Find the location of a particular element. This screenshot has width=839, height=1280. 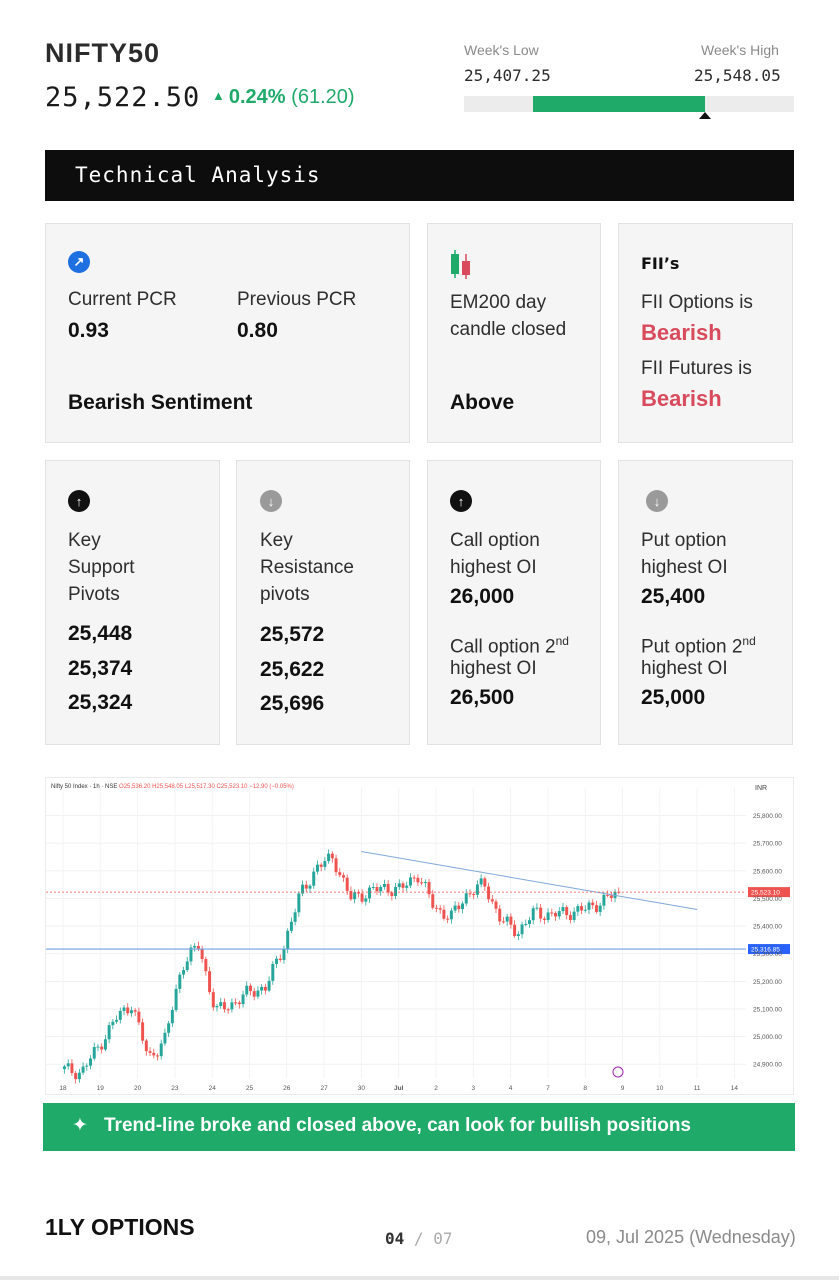

report-date: 09, Jul 2025 (Wednesday) is located at coordinates (691, 1237).